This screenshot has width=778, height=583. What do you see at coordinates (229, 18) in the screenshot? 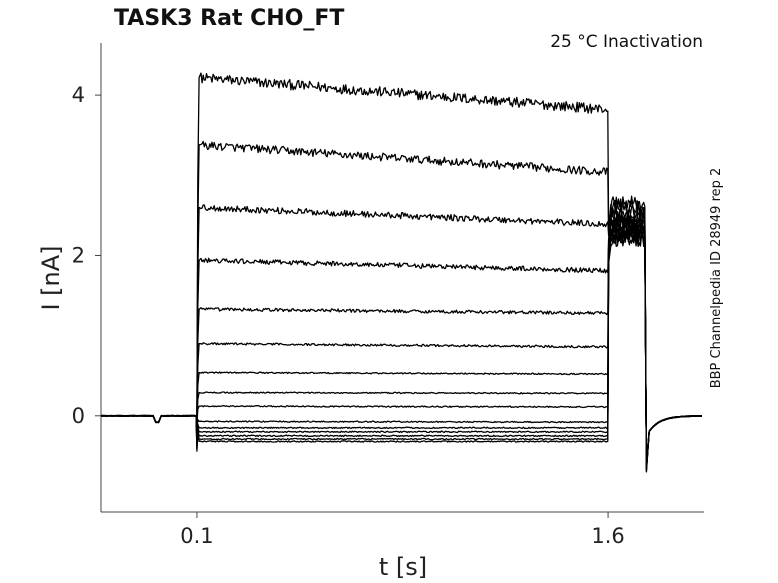
I see `chart-title: TASK3 Rat CHO_FT` at bounding box center [229, 18].